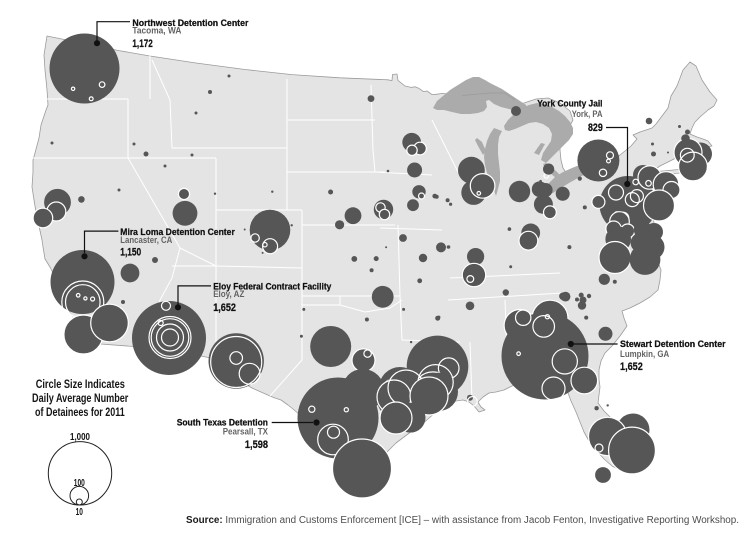 The image size is (750, 536). I want to click on svg-text: 1,000, so click(80, 437).